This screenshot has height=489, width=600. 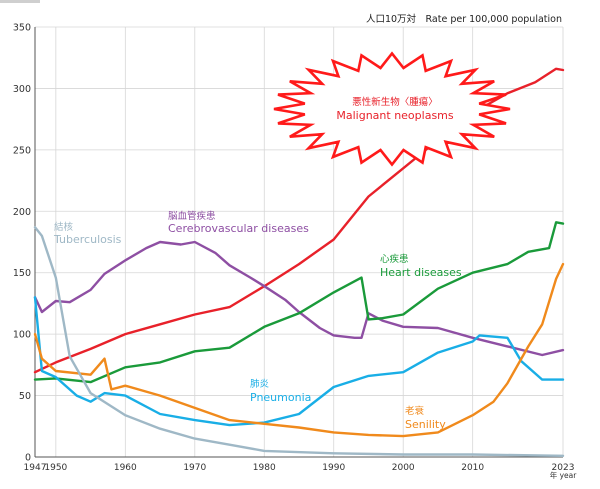 I want to click on series-label-jp-tuberculosis: 結核, so click(x=64, y=227).